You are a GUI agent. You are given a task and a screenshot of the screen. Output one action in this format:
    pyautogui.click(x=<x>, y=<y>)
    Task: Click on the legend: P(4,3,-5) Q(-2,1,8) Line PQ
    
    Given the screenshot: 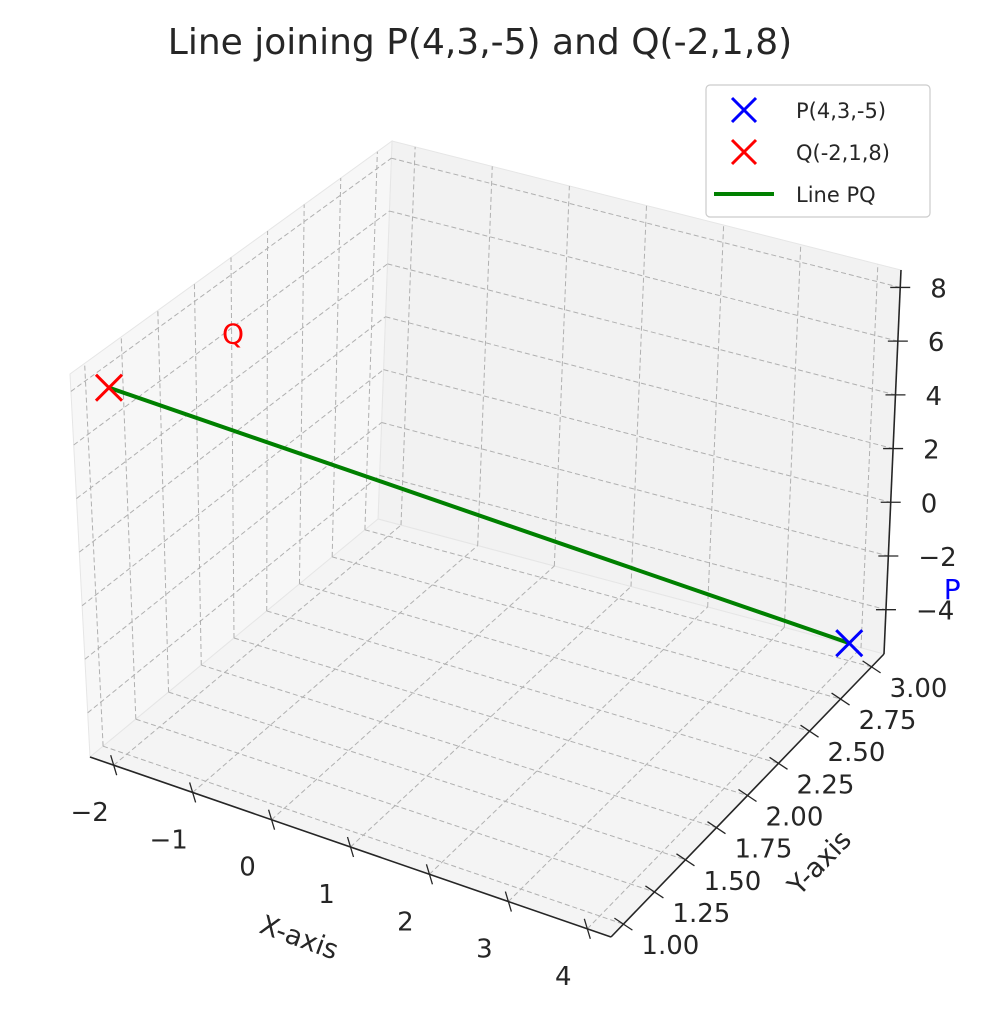 What is the action you would take?
    pyautogui.click(x=818, y=151)
    